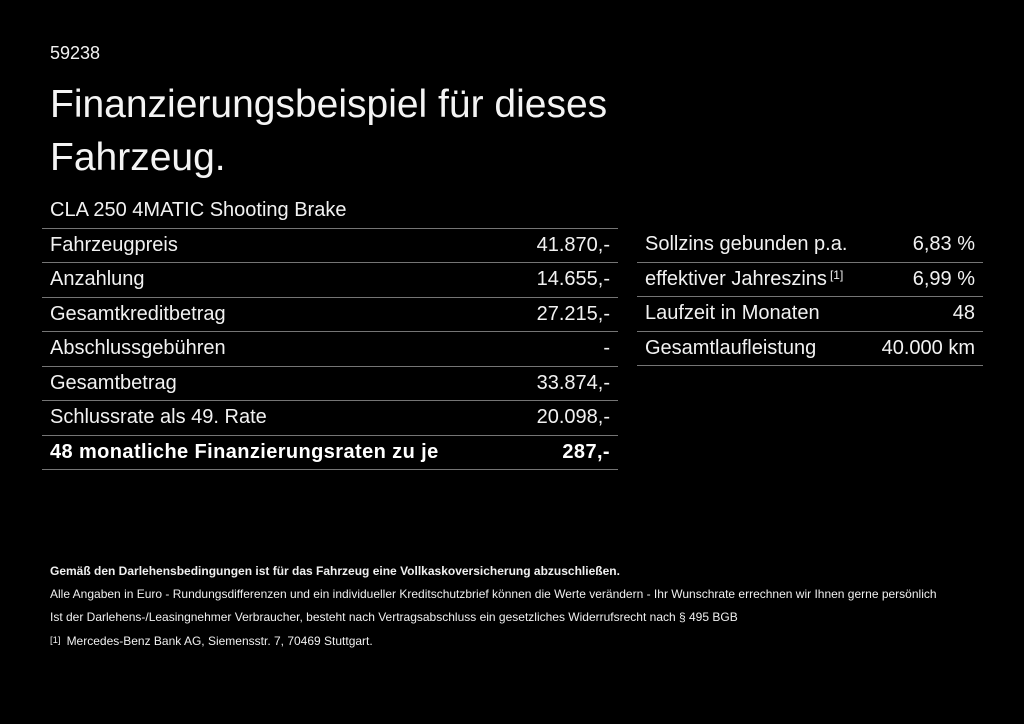  I want to click on row-label: Gesamtbetrag, so click(113, 382).